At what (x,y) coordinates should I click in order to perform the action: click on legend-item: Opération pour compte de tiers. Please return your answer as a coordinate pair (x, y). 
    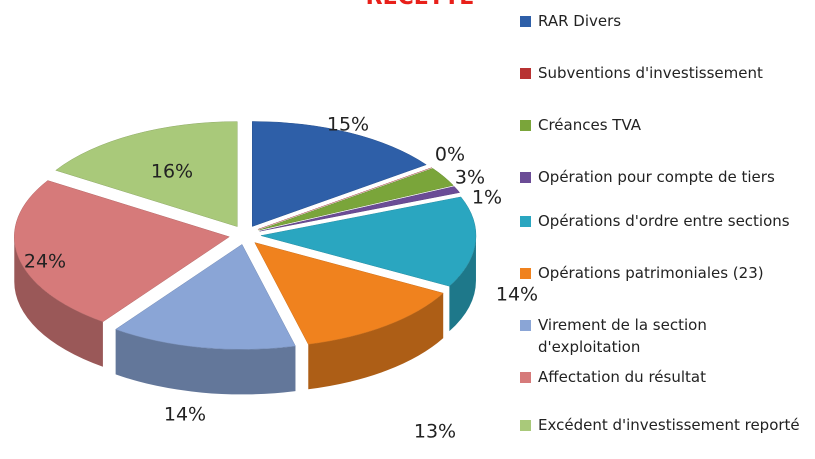
    Looking at the image, I should click on (662, 177).